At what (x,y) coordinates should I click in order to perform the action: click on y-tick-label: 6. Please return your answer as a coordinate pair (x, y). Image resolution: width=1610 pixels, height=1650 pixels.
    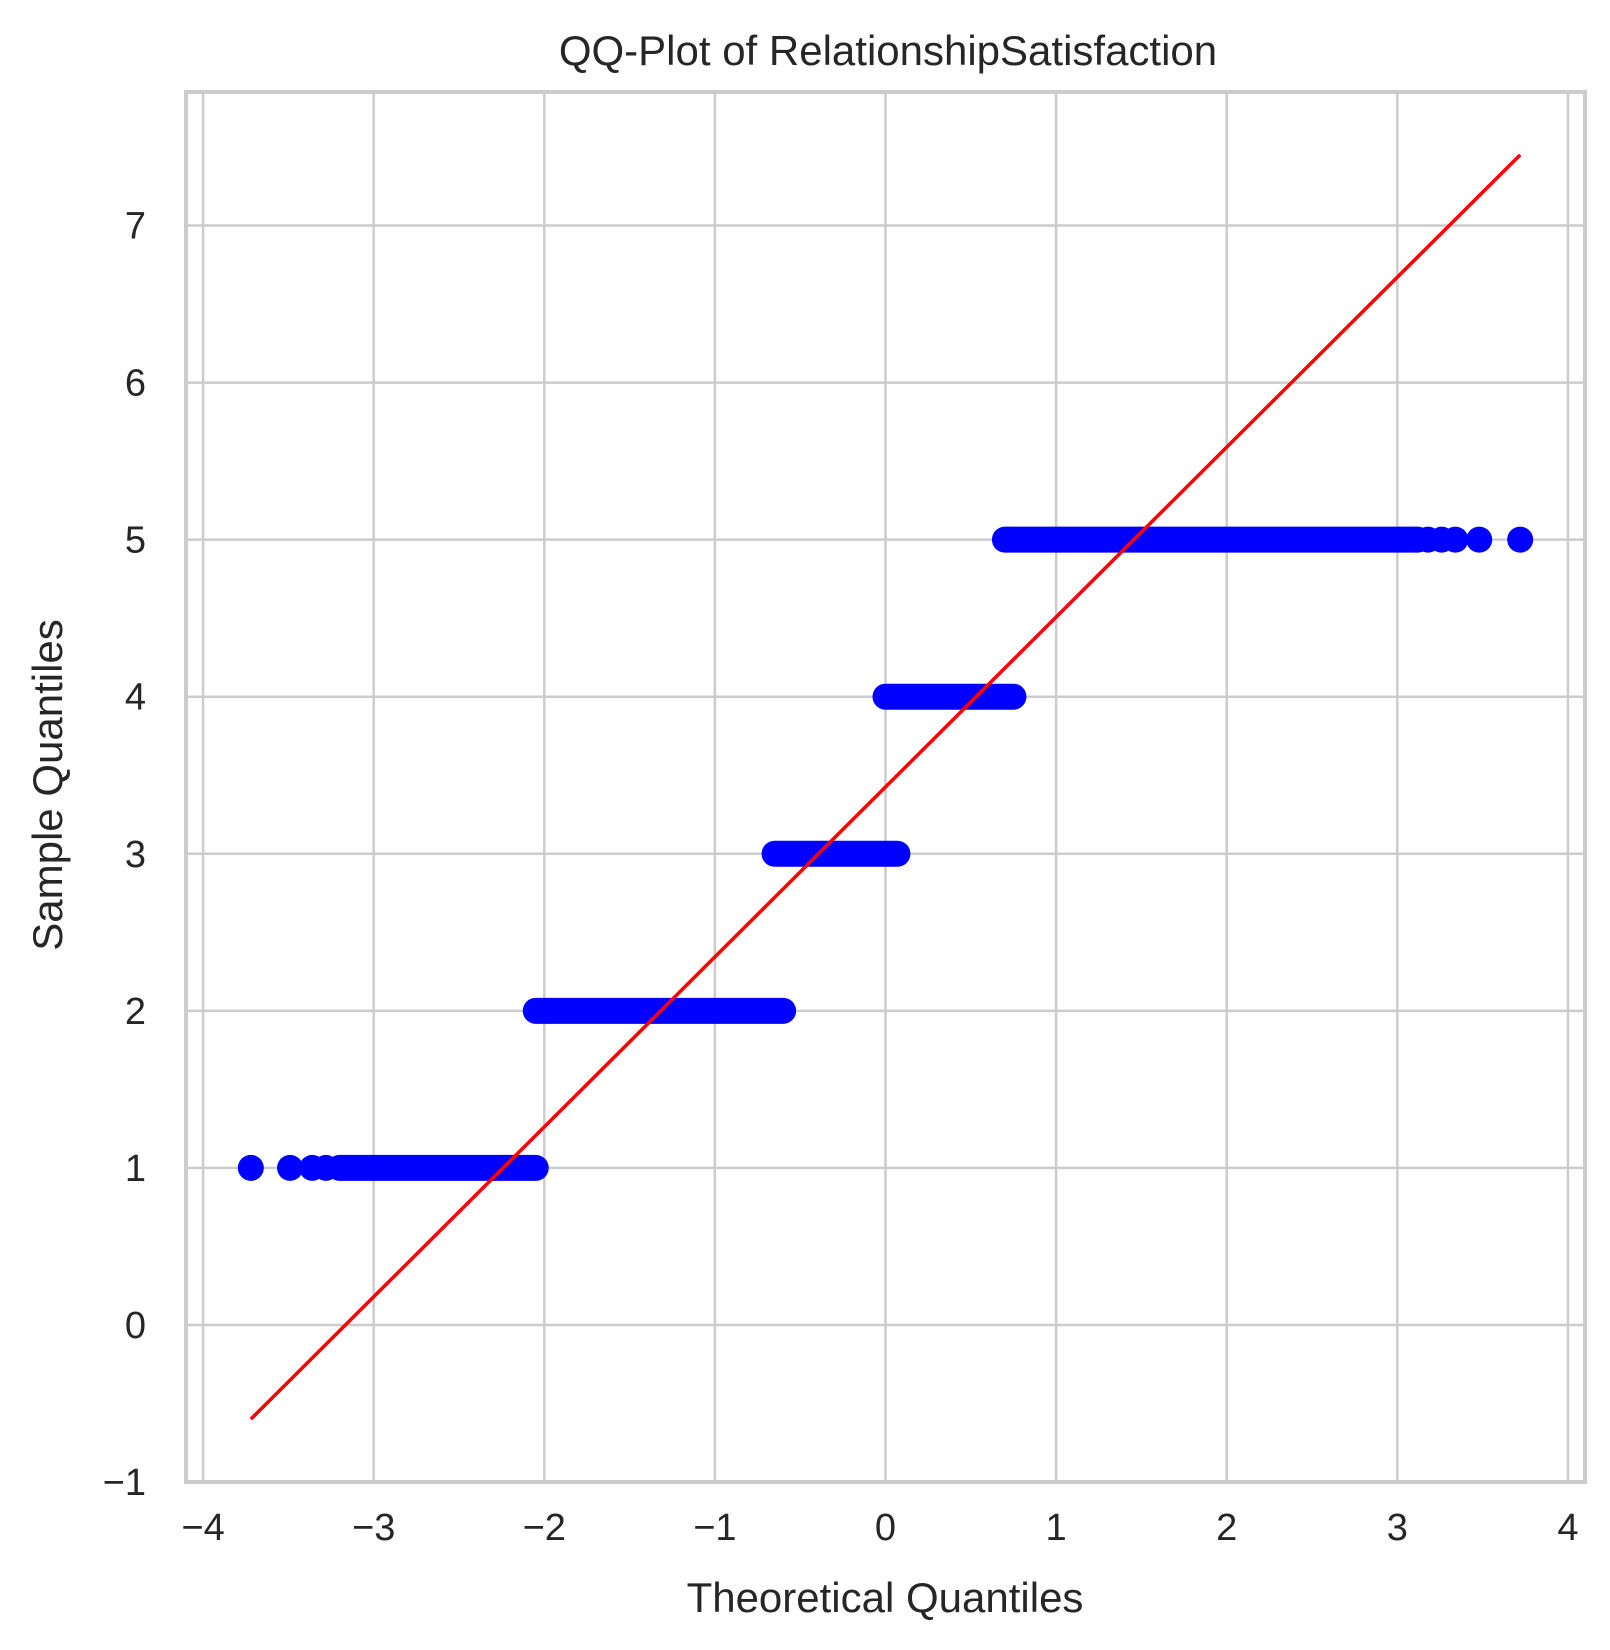
    Looking at the image, I should click on (135, 384).